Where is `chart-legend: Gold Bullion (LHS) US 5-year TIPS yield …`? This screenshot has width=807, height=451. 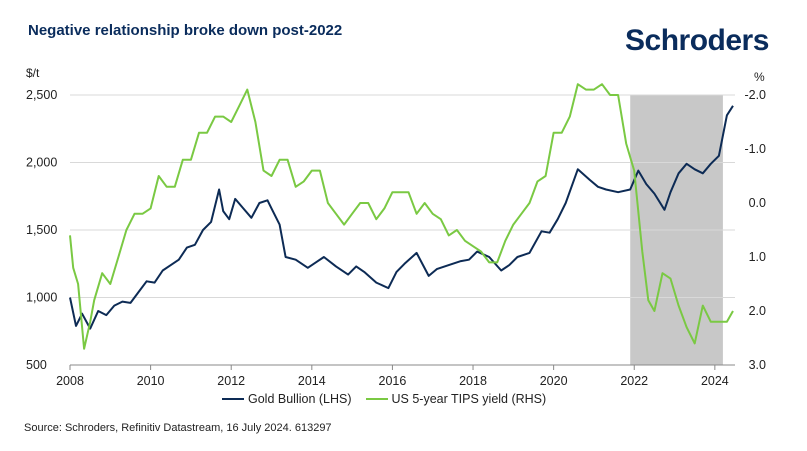 chart-legend: Gold Bullion (LHS) US 5-year TIPS yield … is located at coordinates (384, 399).